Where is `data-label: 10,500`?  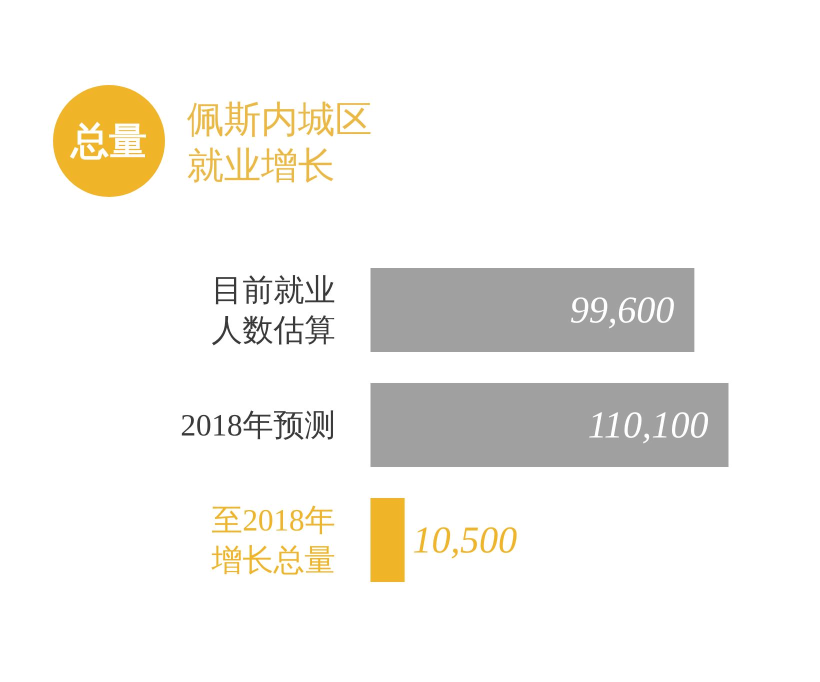
data-label: 10,500 is located at coordinates (465, 541).